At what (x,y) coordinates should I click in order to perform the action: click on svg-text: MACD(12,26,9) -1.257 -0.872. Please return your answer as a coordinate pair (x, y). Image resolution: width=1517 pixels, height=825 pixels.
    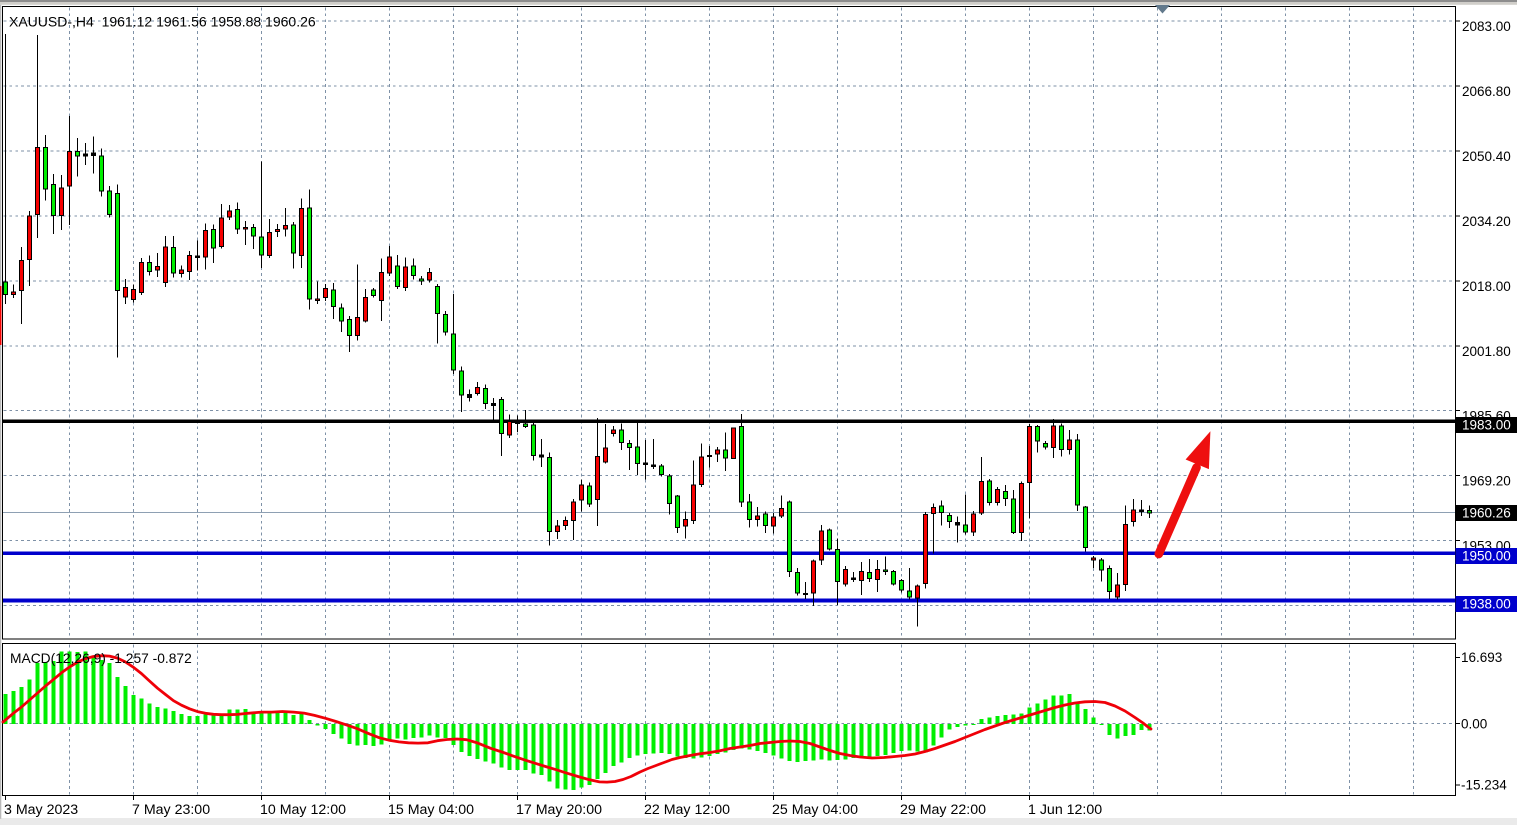
    Looking at the image, I should click on (101, 658).